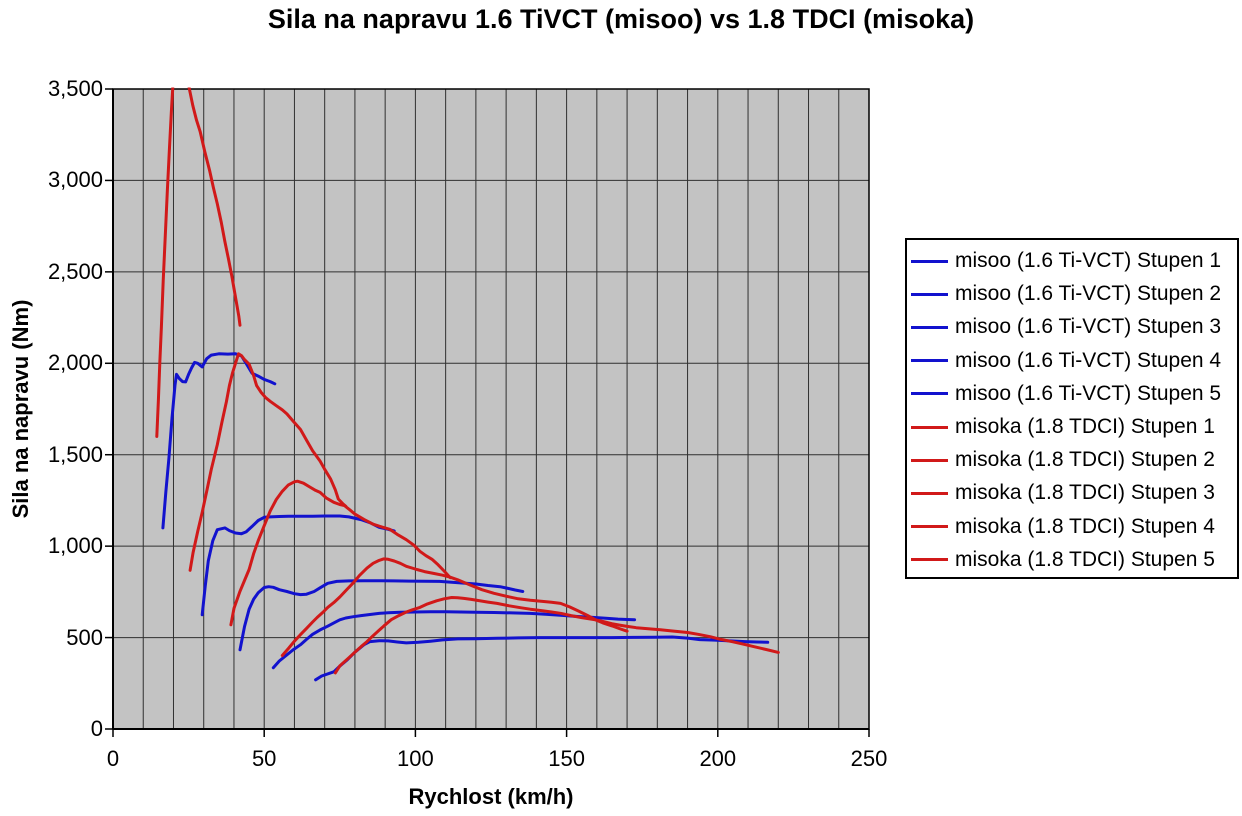 The height and width of the screenshot is (816, 1242). What do you see at coordinates (84, 637) in the screenshot?
I see `y-tick-label: 500` at bounding box center [84, 637].